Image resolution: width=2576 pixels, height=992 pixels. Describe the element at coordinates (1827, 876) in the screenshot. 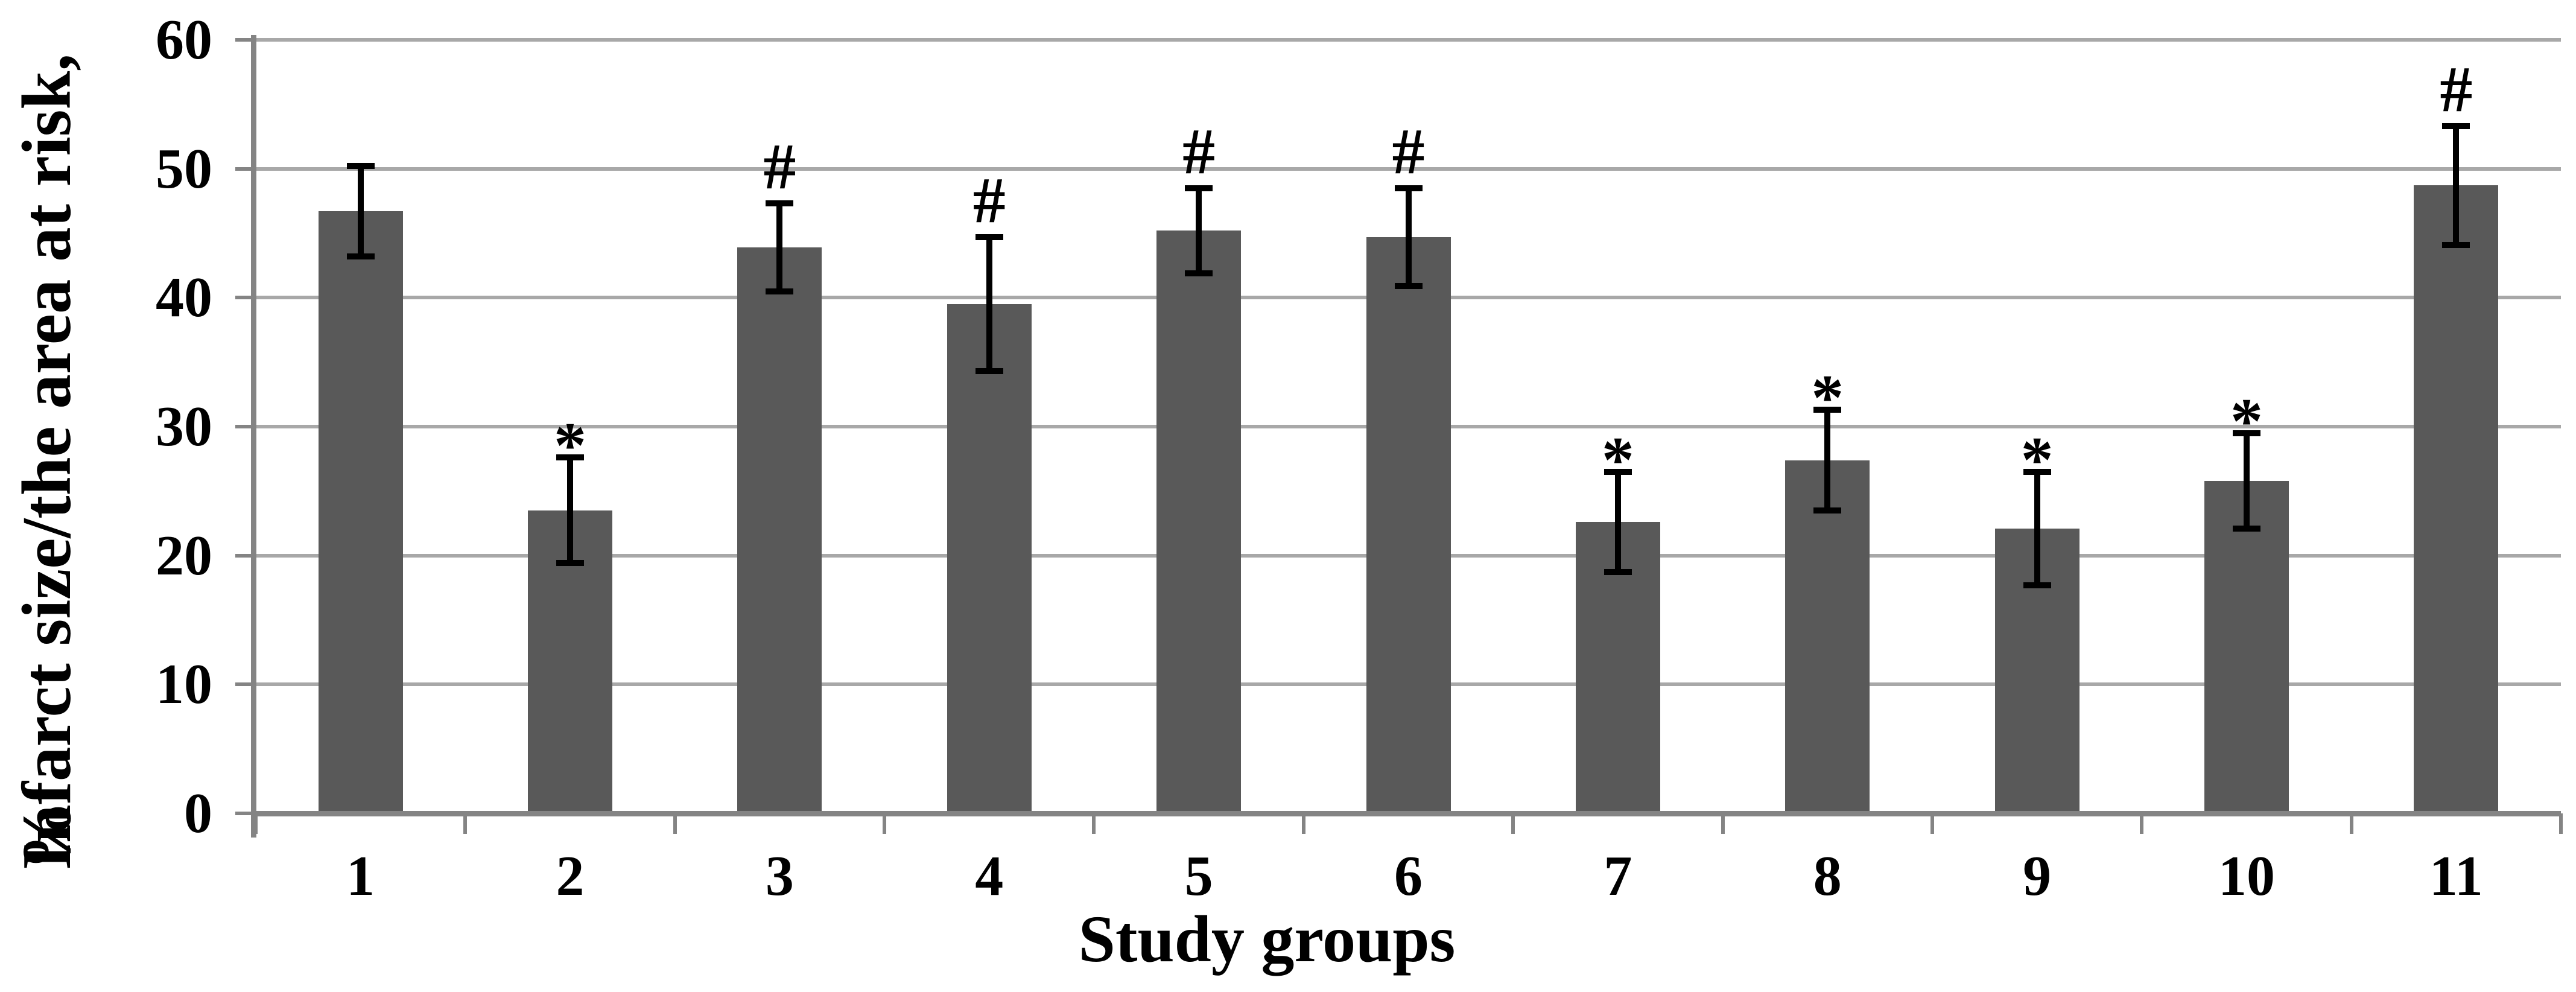

I see `x-tick-label: 8` at that location.